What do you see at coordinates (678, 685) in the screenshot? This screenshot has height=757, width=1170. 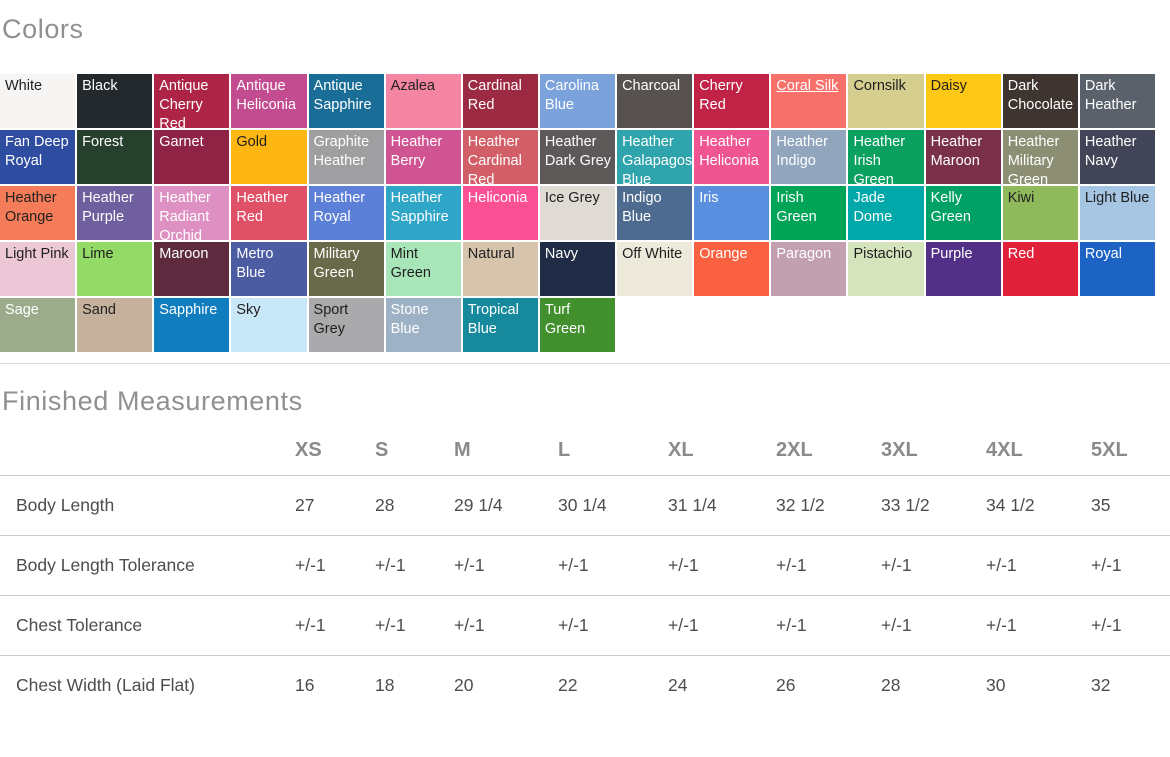 I see `measurement-value: 24` at bounding box center [678, 685].